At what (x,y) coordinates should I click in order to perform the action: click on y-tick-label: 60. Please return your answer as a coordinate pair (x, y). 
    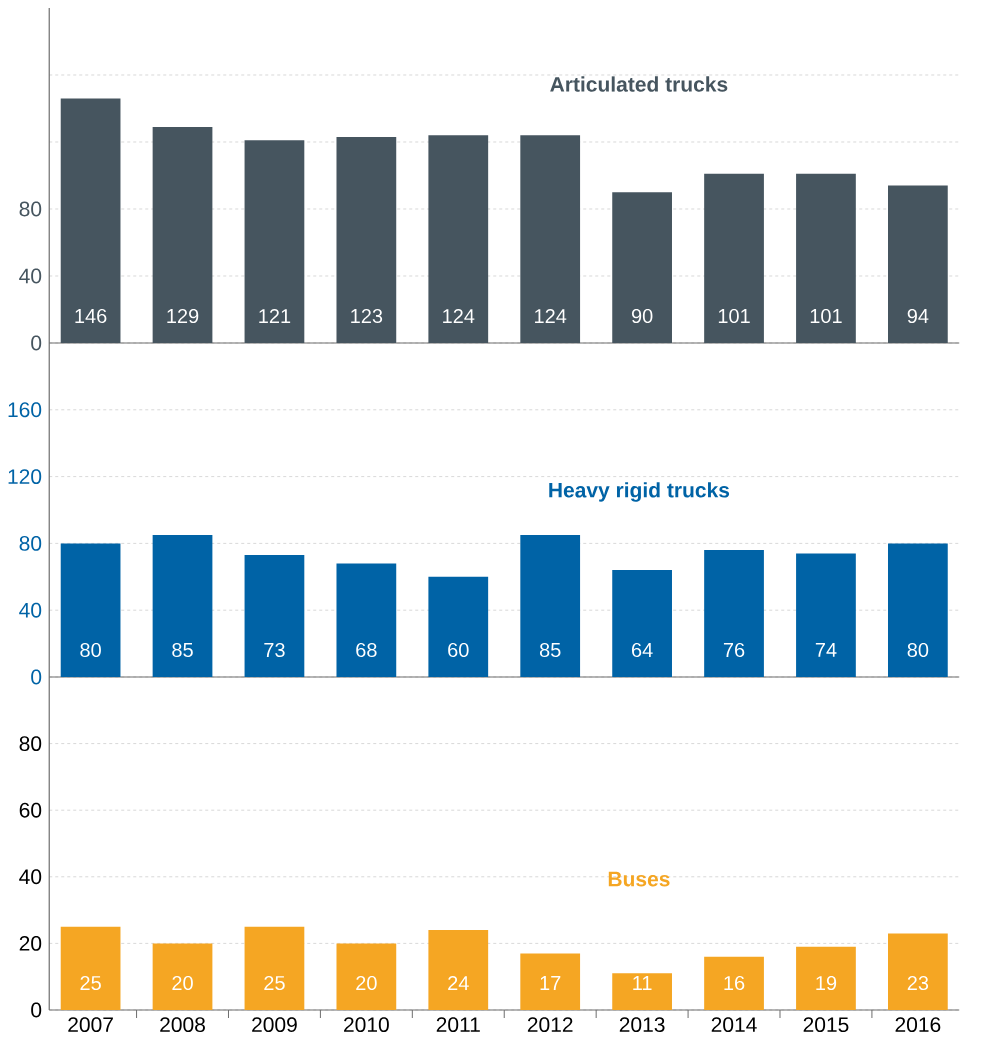
    Looking at the image, I should click on (30, 810).